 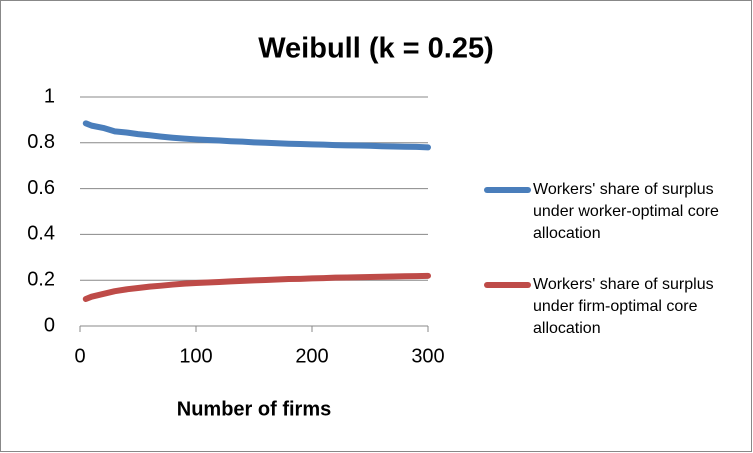 I want to click on chart-title: Weibull (k = 0.25), so click(x=376, y=49).